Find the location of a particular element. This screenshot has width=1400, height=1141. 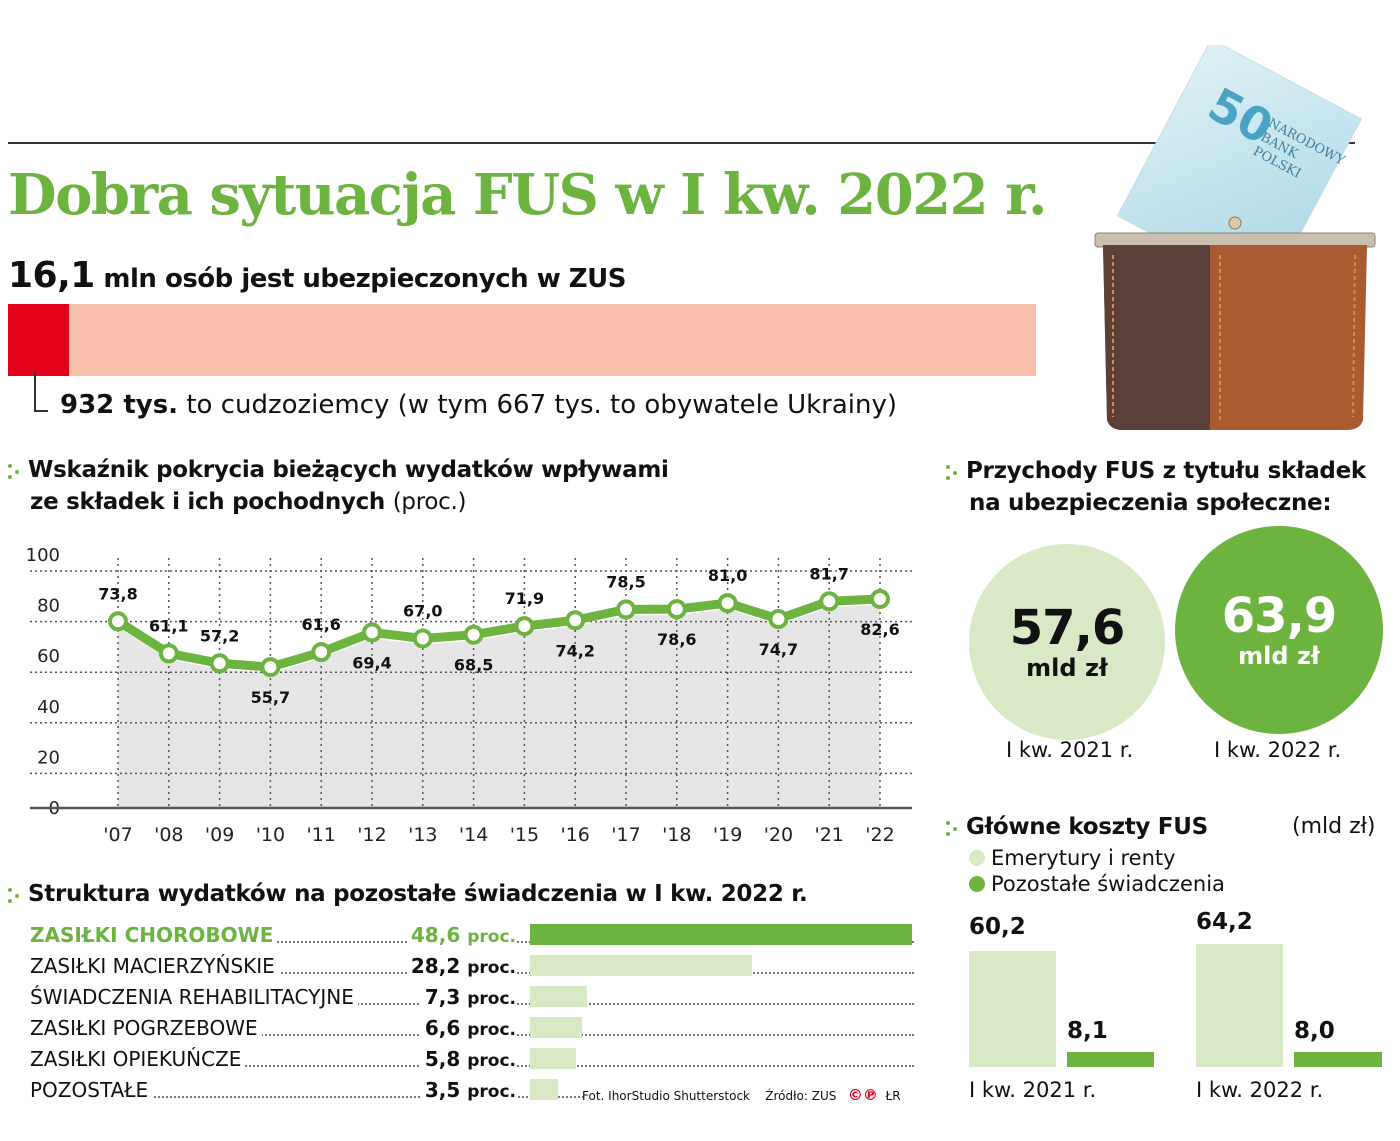

svg-text: 60 is located at coordinates (48, 656).